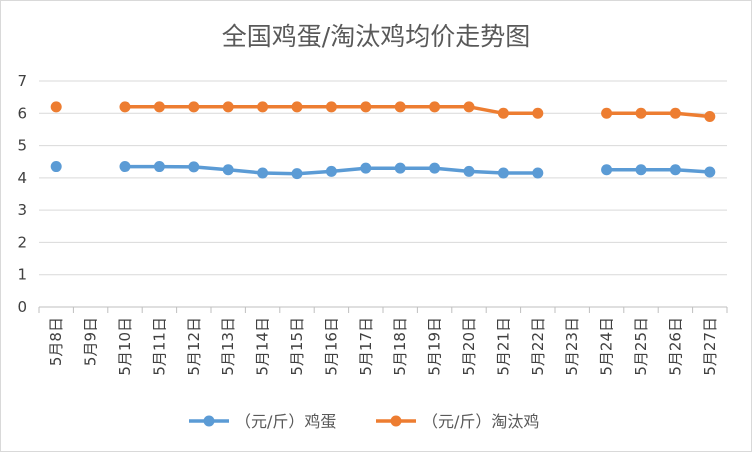  I want to click on x-tick-label: 5月21日, so click(503, 346).